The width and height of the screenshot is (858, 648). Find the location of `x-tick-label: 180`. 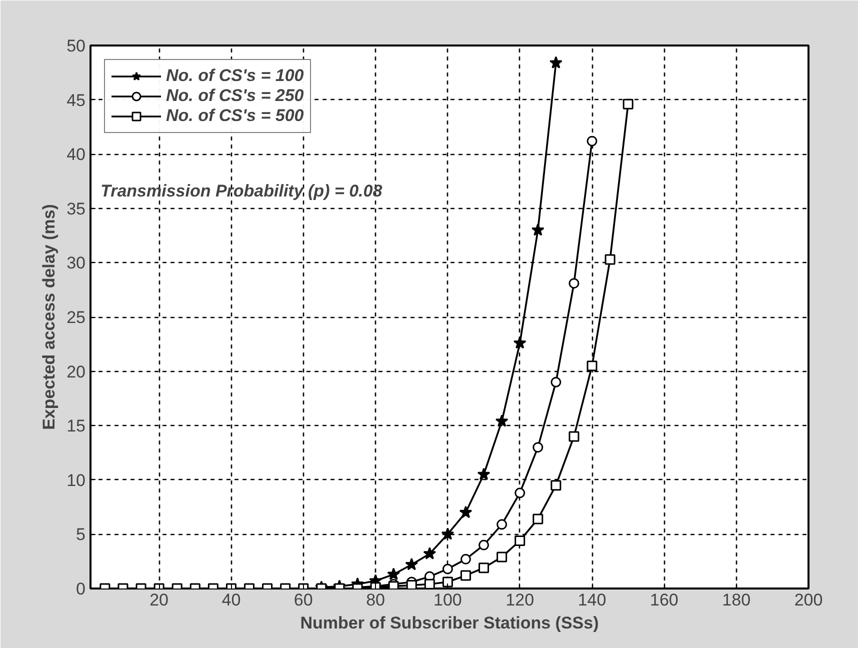

x-tick-label: 180 is located at coordinates (736, 600).